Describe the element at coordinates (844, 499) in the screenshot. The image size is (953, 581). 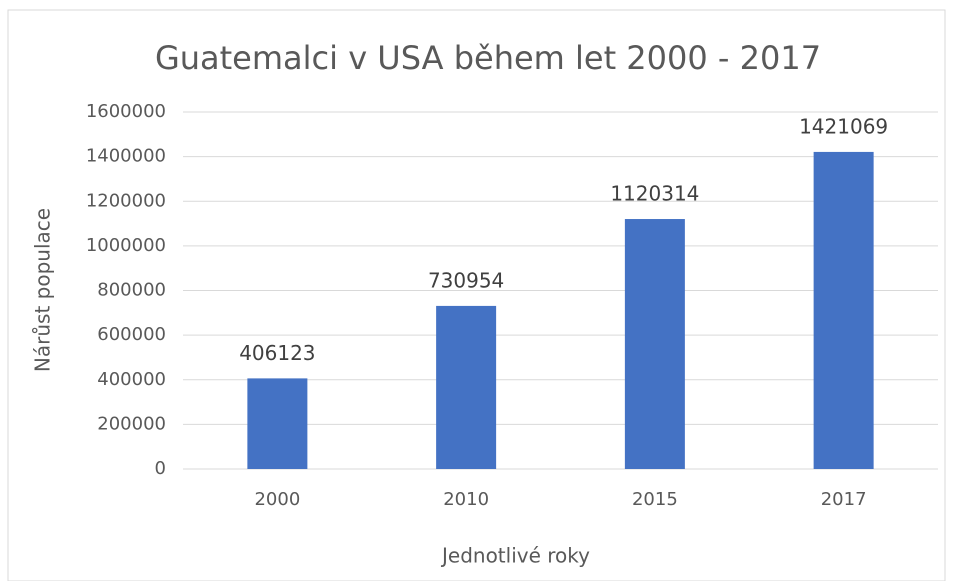
I see `x-tick-label: 2017` at that location.